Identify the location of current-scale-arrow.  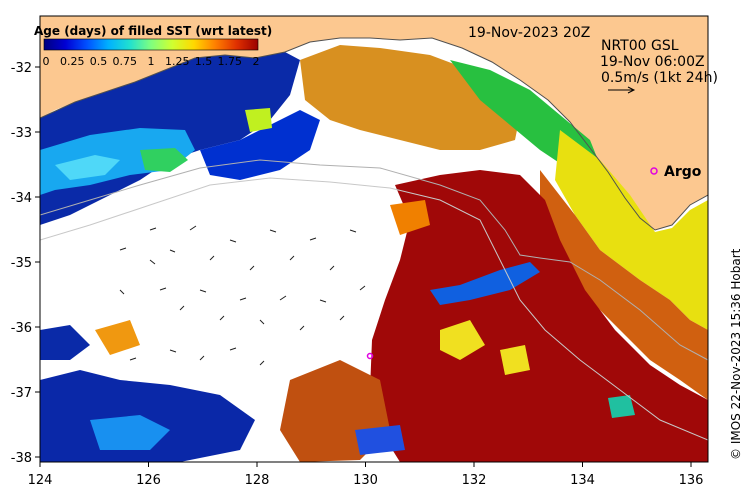
(622, 90).